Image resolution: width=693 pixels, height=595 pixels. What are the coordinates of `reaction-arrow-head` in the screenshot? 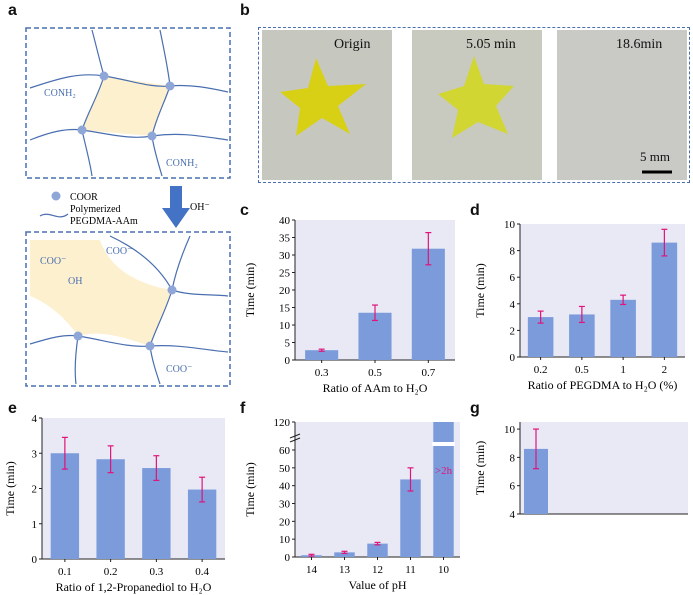 It's located at (176, 218).